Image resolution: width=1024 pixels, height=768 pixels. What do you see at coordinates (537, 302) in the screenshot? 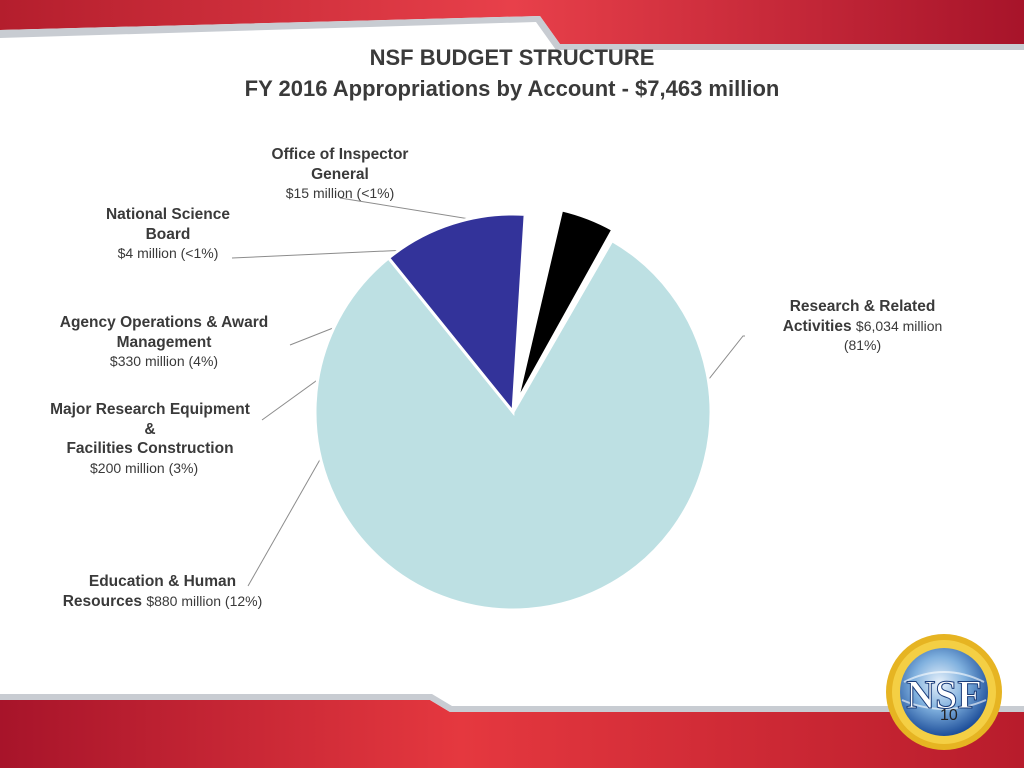
I see `pie-slice-major-research-equipment` at bounding box center [537, 302].